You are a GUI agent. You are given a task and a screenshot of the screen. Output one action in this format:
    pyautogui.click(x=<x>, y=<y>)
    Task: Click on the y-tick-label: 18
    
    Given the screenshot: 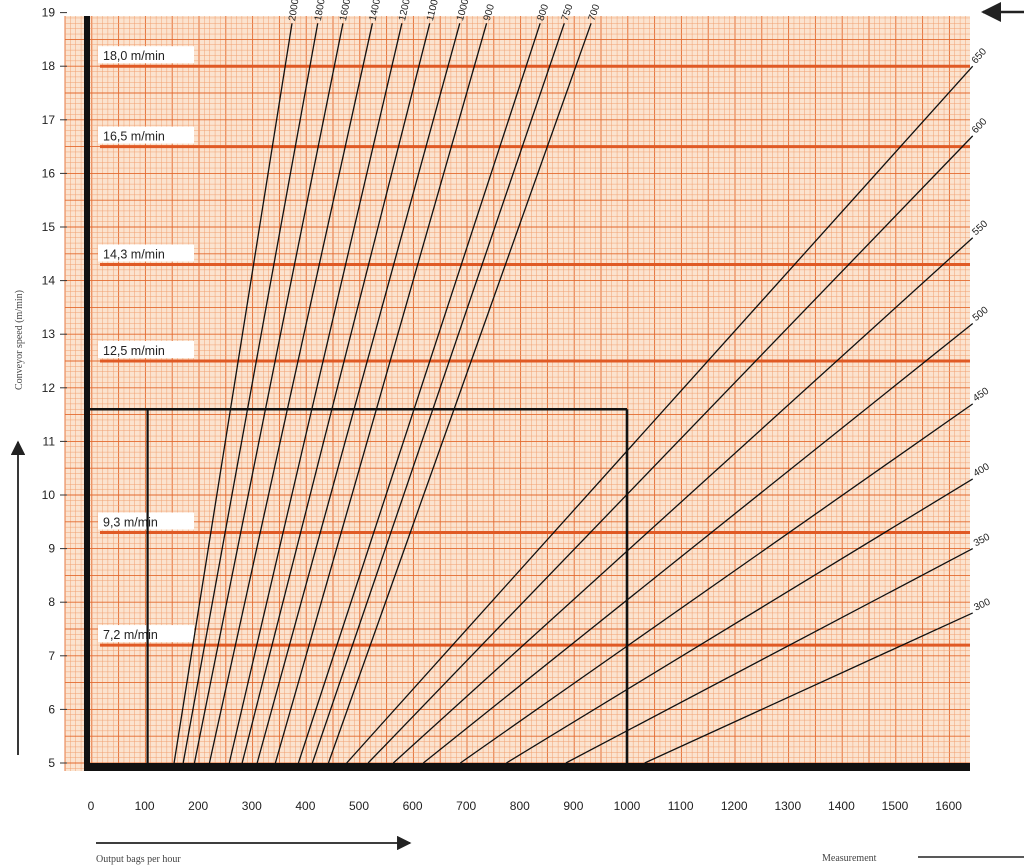 What is the action you would take?
    pyautogui.click(x=49, y=66)
    